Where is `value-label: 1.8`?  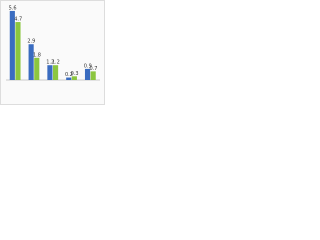 value-label: 1.8 is located at coordinates (37, 55).